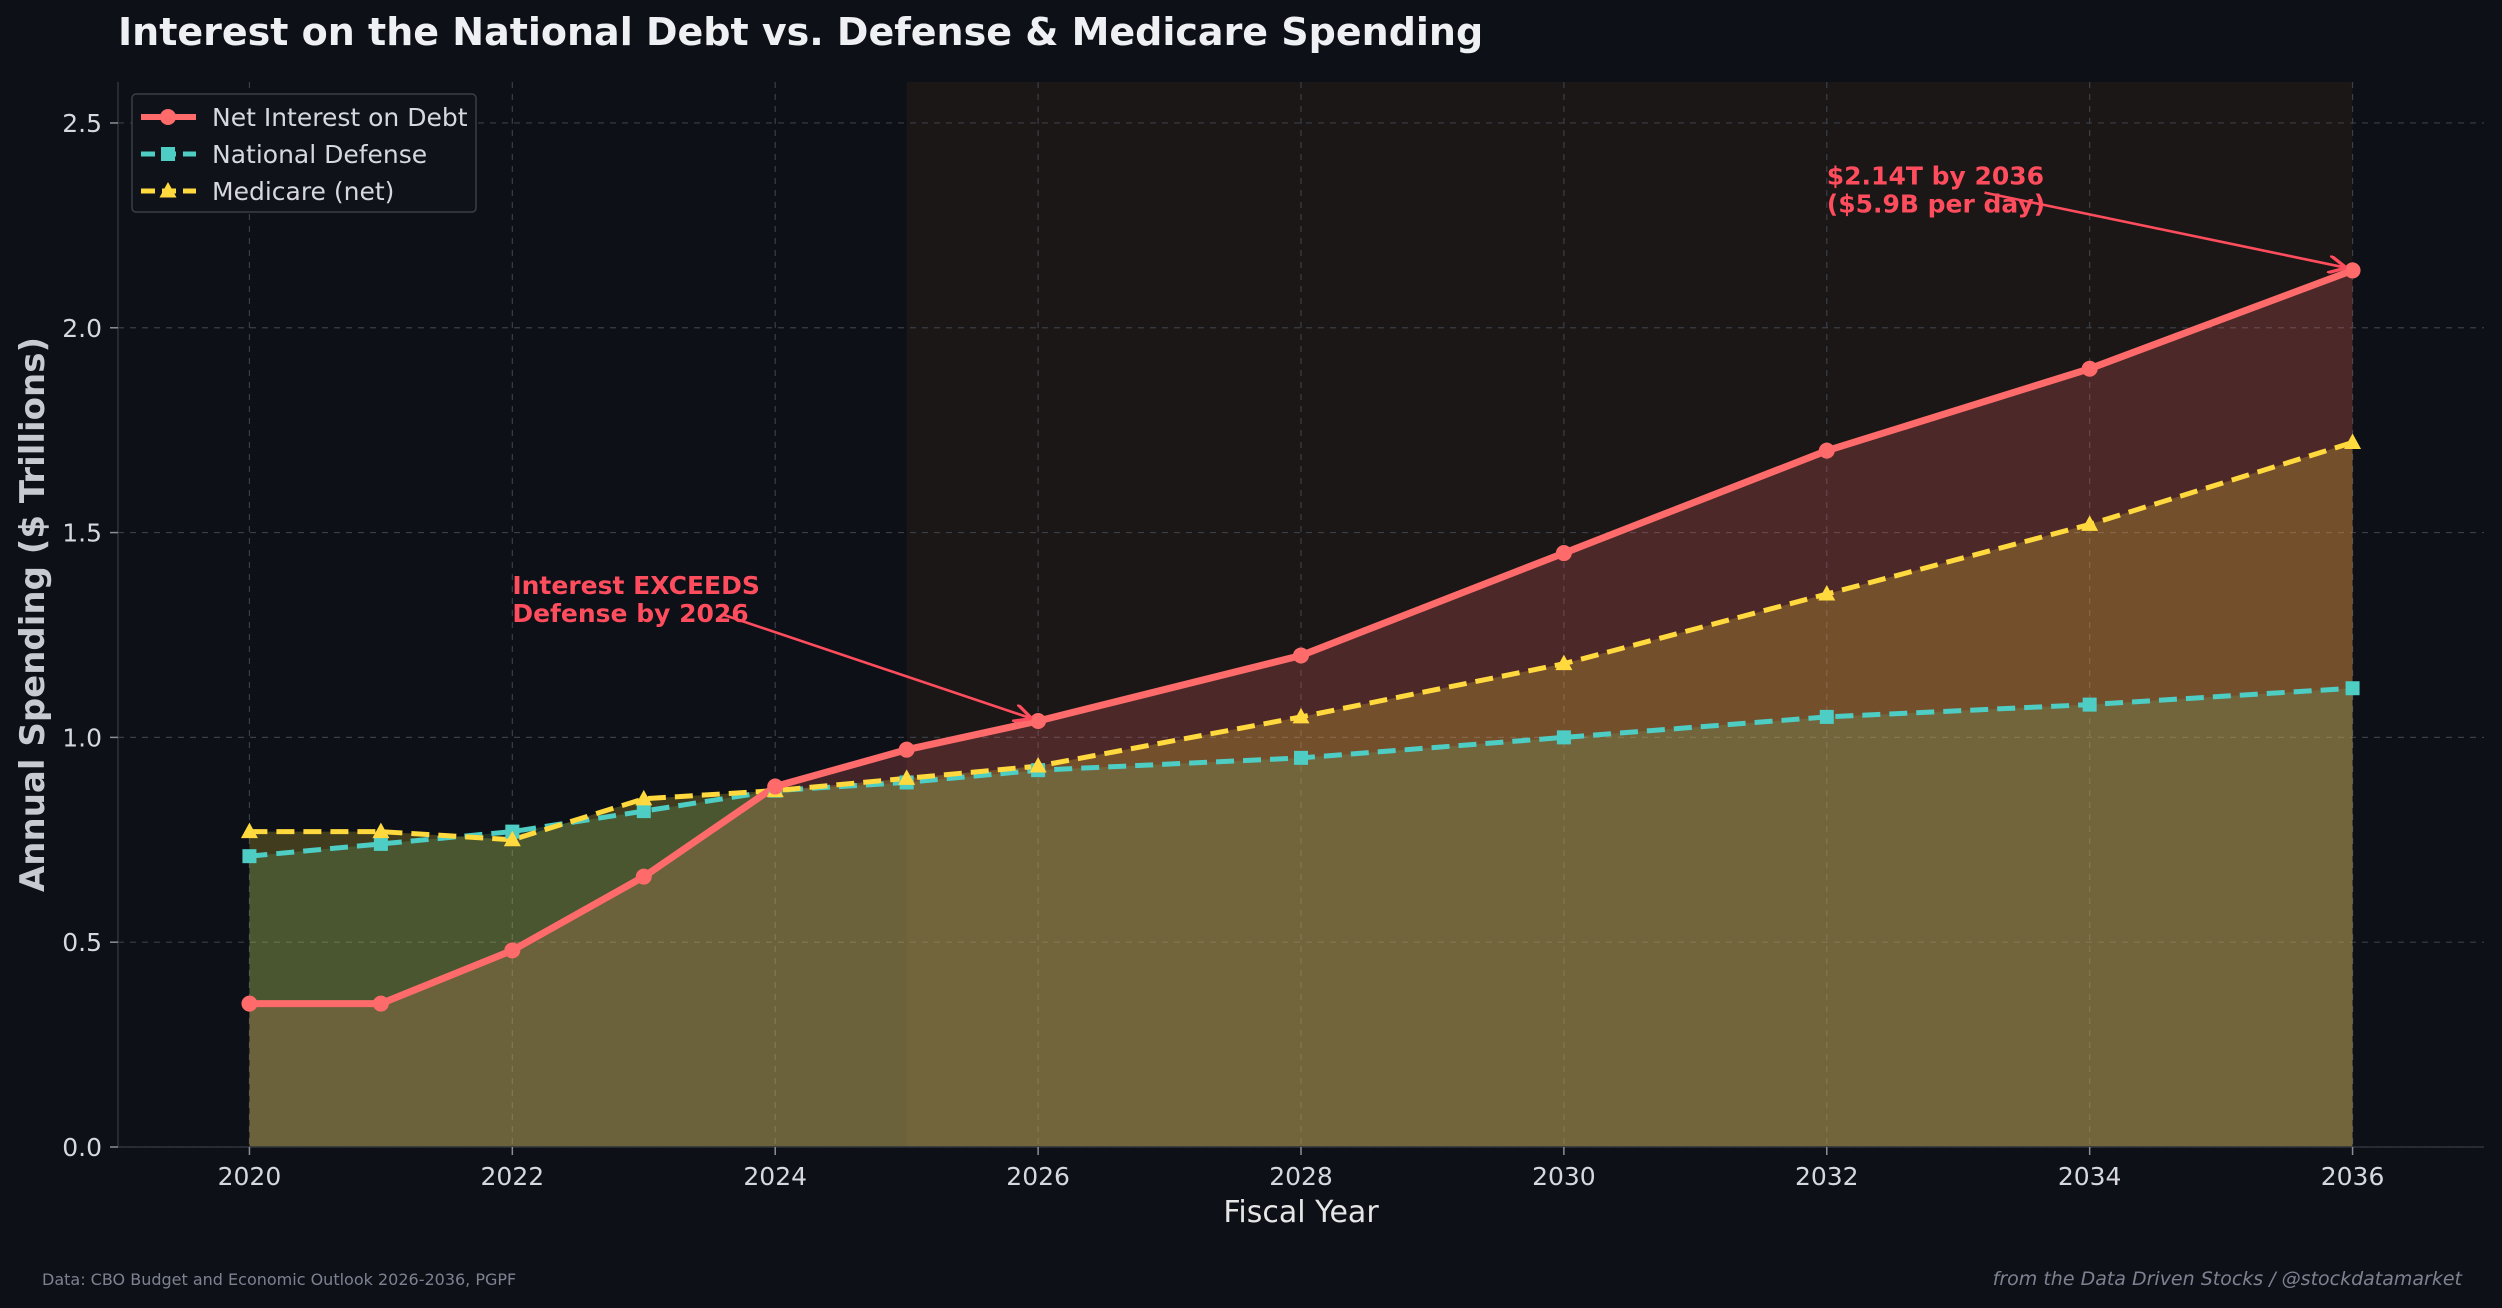 Image resolution: width=2502 pixels, height=1308 pixels. What do you see at coordinates (1301, 1212) in the screenshot?
I see `x-axis-label: Fiscal Year` at bounding box center [1301, 1212].